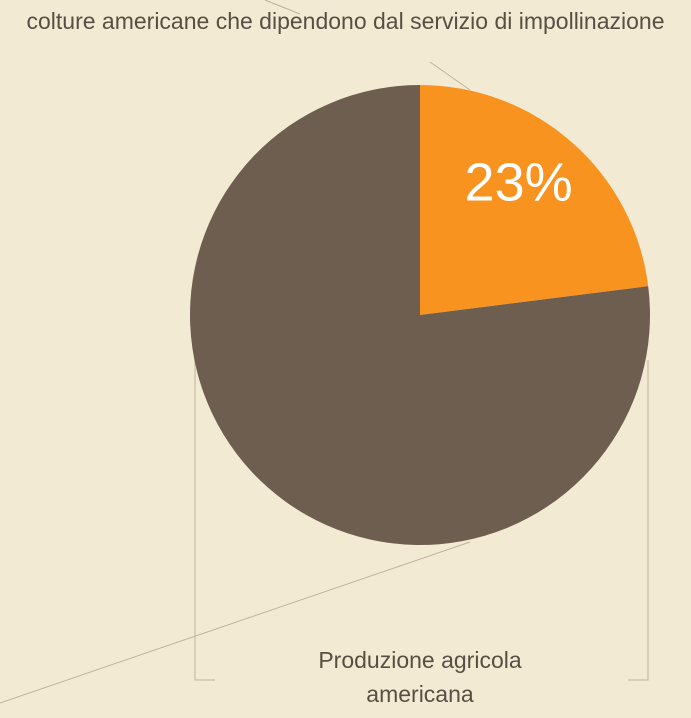 The height and width of the screenshot is (718, 691). I want to click on pie-slice, so click(534, 200).